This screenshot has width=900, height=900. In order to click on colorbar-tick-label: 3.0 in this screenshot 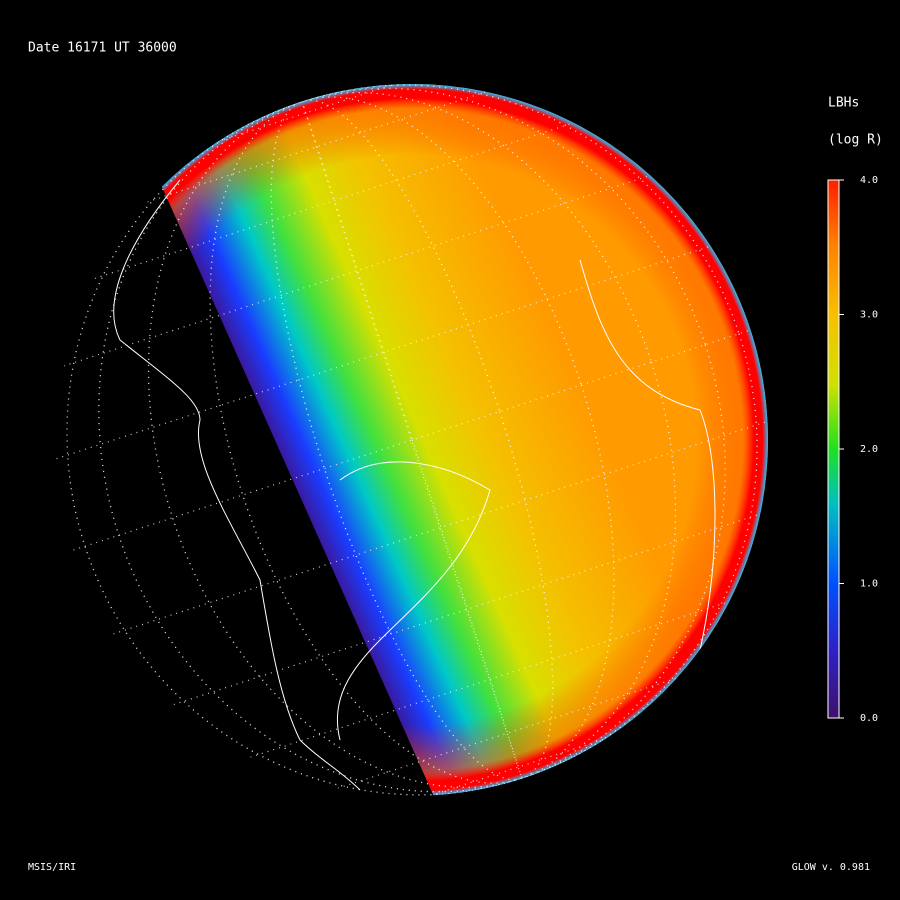, I will do `click(869, 315)`.